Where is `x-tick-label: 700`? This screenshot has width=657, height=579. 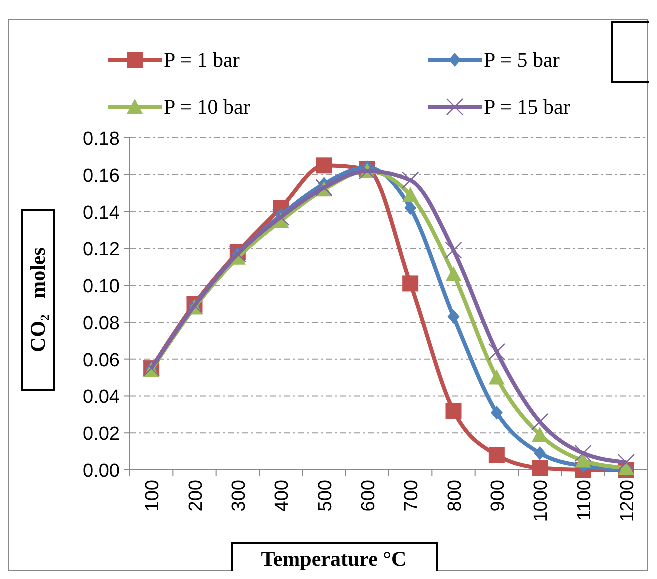
x-tick-label: 700 is located at coordinates (412, 496).